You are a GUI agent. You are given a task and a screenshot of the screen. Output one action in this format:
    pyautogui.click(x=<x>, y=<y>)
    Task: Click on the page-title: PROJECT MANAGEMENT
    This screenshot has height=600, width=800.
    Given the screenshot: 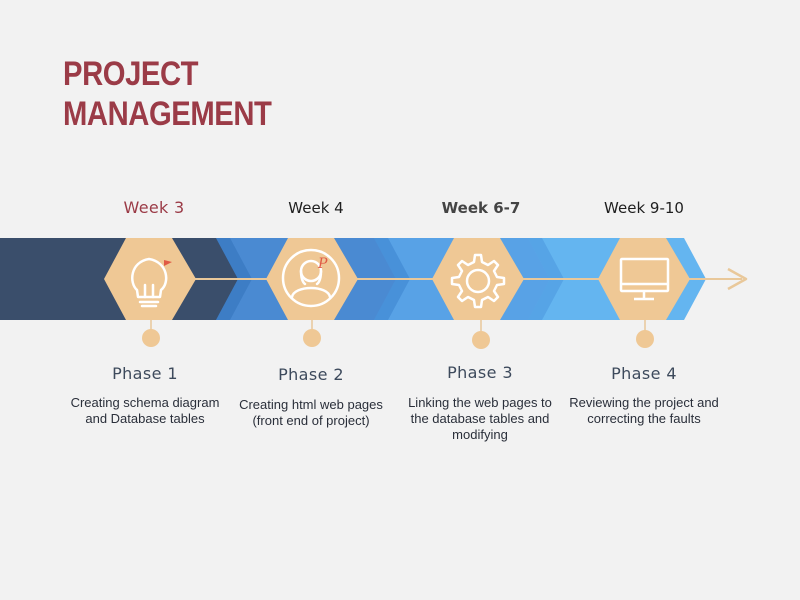 What is the action you would take?
    pyautogui.click(x=167, y=94)
    